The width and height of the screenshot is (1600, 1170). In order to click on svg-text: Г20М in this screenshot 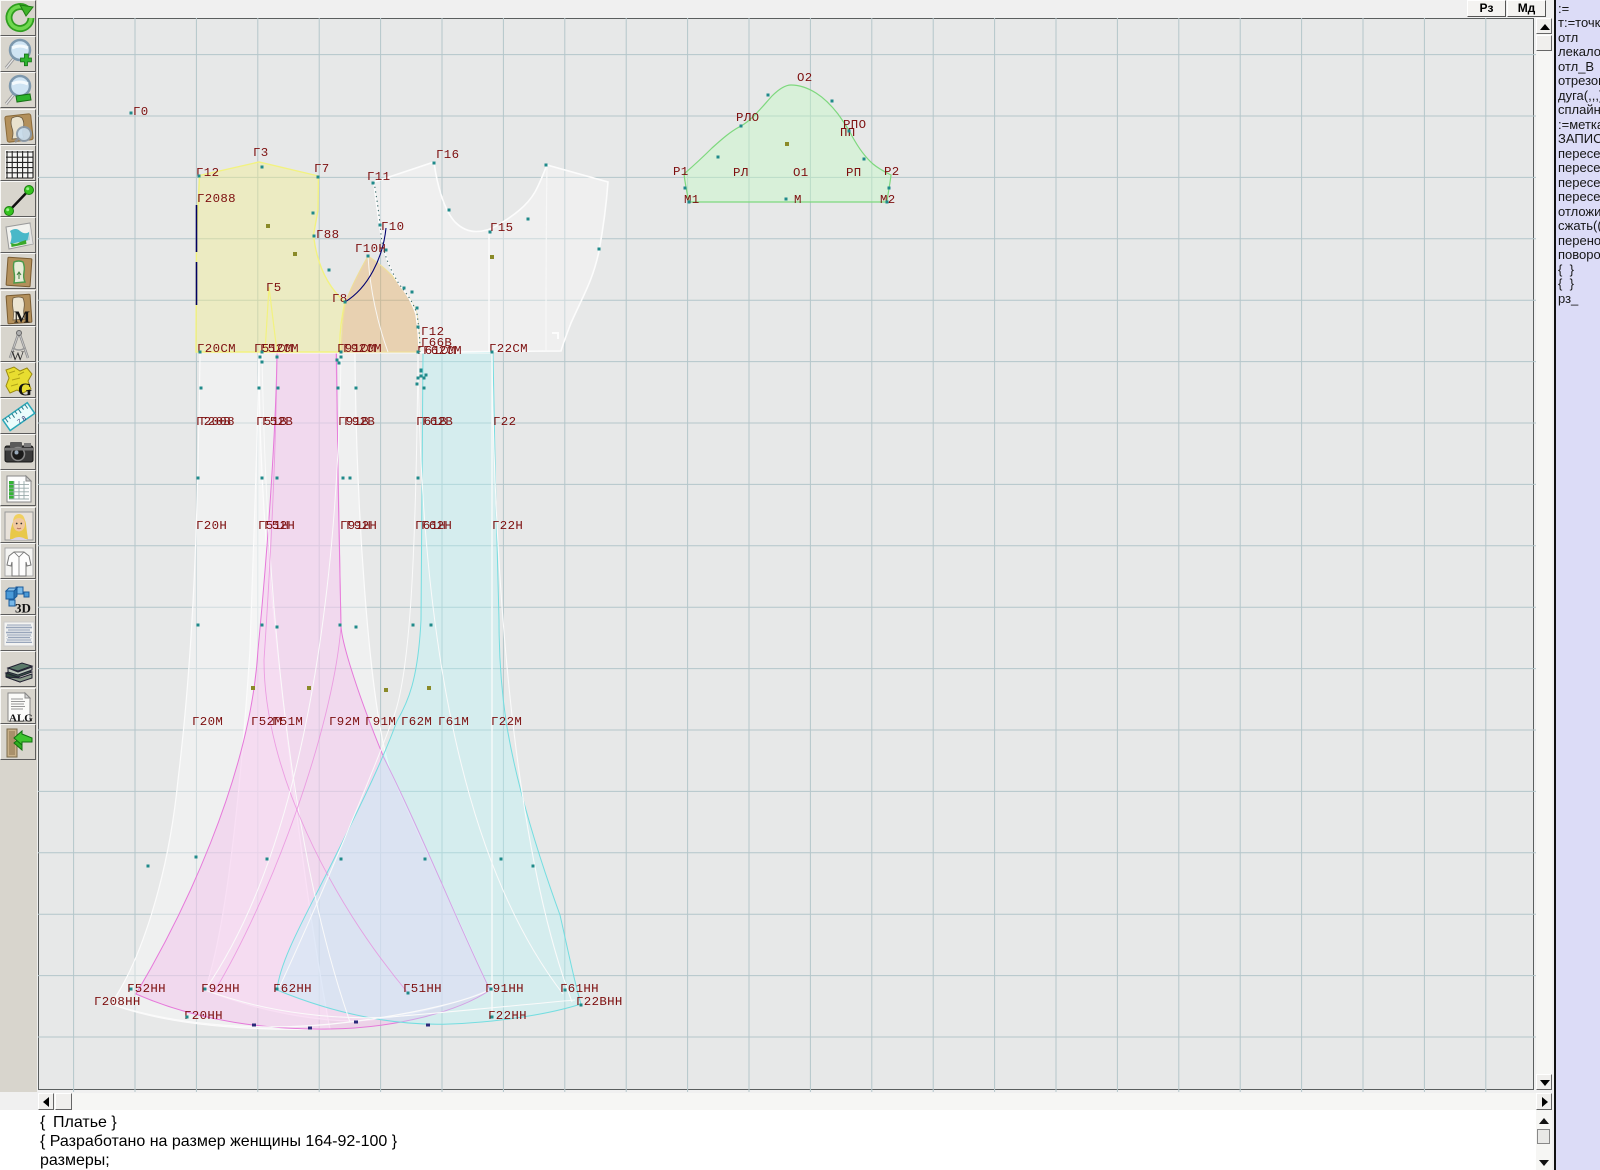, I will do `click(207, 722)`.